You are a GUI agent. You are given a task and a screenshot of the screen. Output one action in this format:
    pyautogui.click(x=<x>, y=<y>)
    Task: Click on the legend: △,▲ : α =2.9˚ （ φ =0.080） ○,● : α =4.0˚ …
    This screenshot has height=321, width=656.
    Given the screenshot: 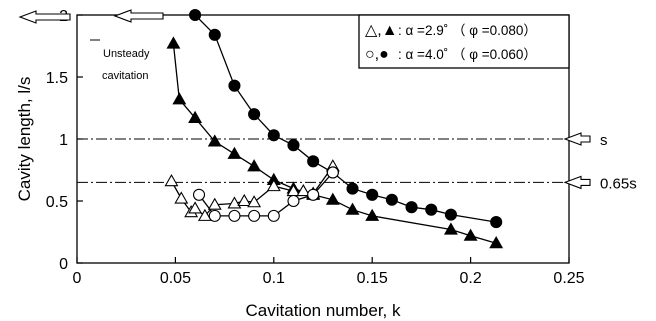 What is the action you would take?
    pyautogui.click(x=464, y=41)
    